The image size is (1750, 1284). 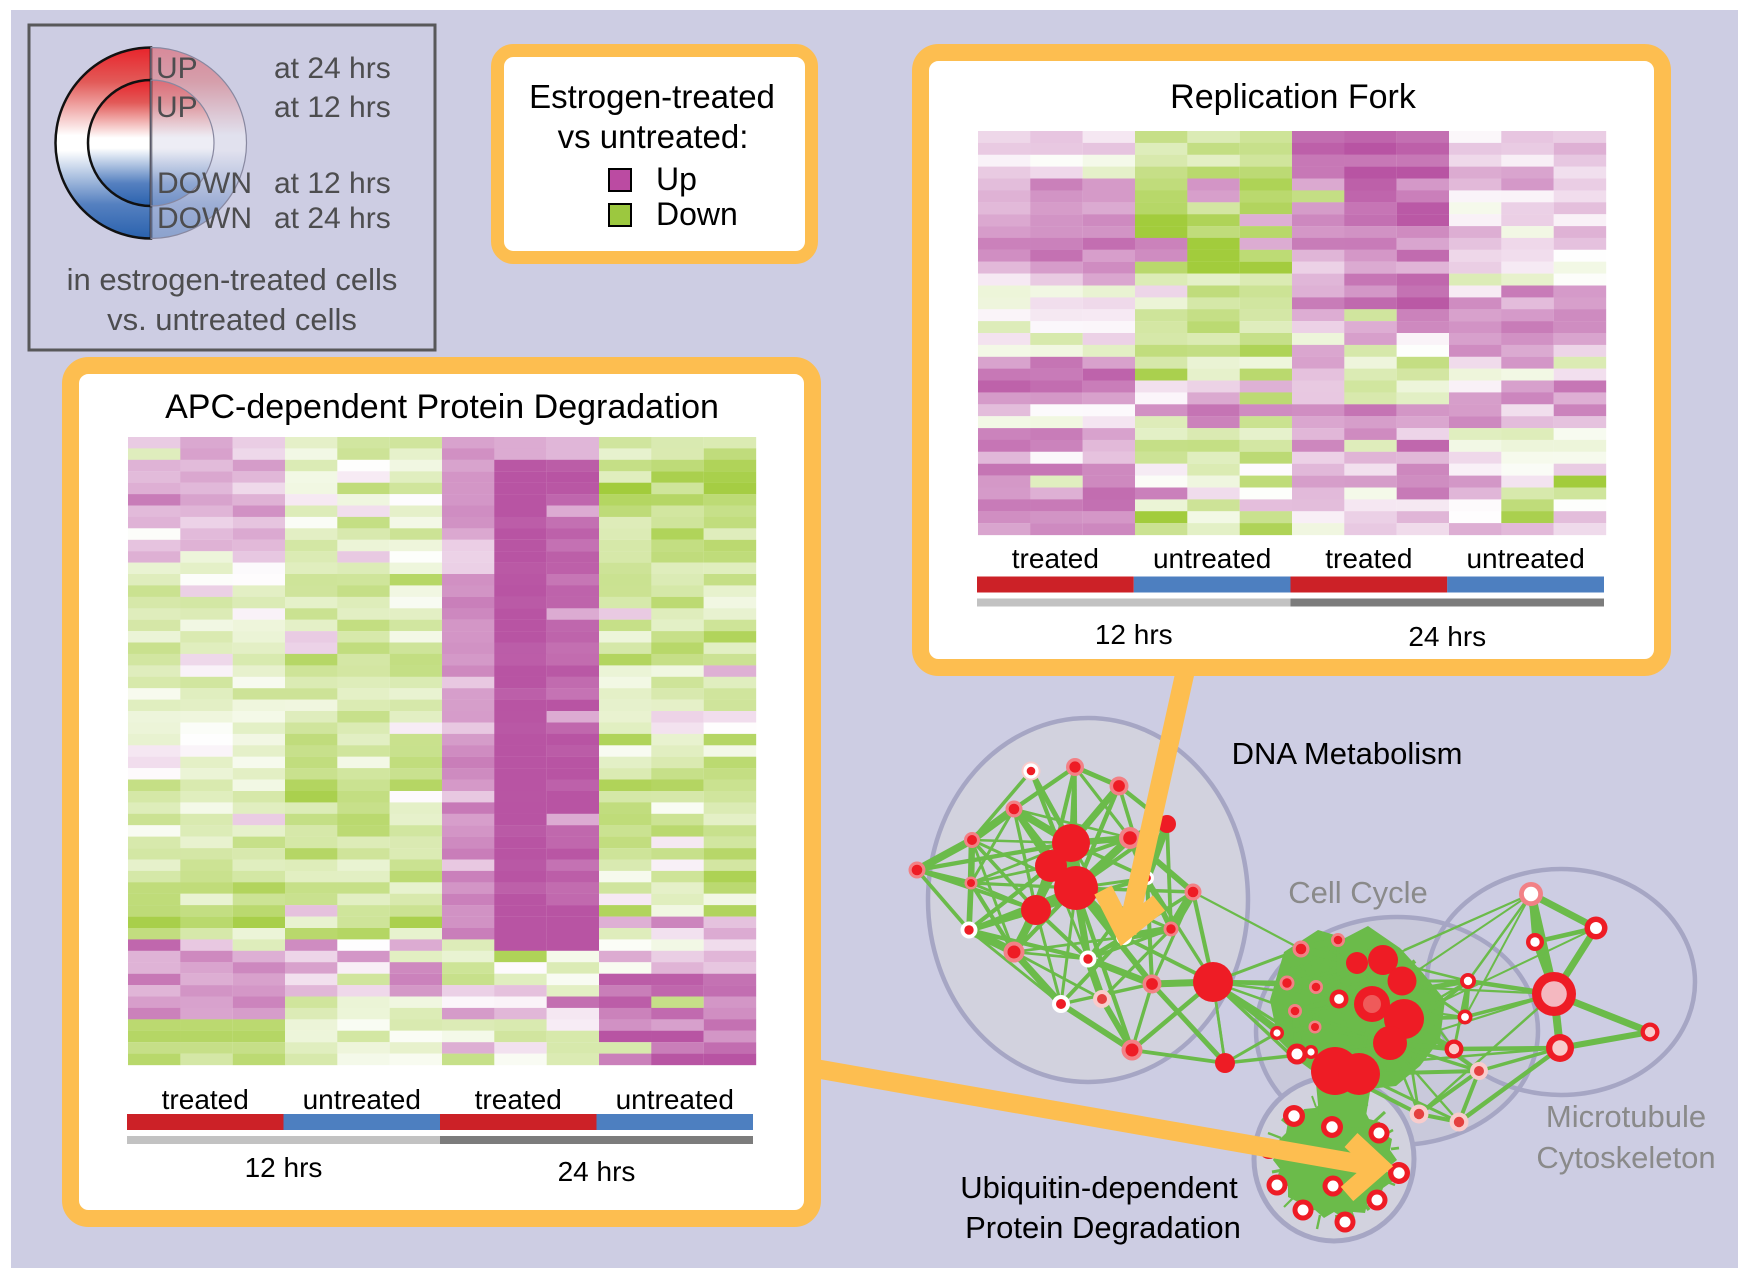 What do you see at coordinates (1103, 1227) in the screenshot?
I see `svg-text: Protein Degradation` at bounding box center [1103, 1227].